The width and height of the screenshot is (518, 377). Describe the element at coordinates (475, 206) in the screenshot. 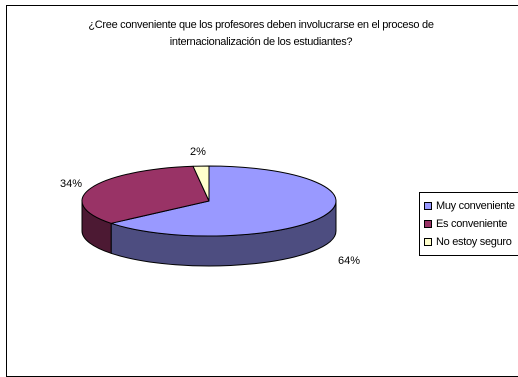

I see `legend-label-0: Muy conveniente` at that location.